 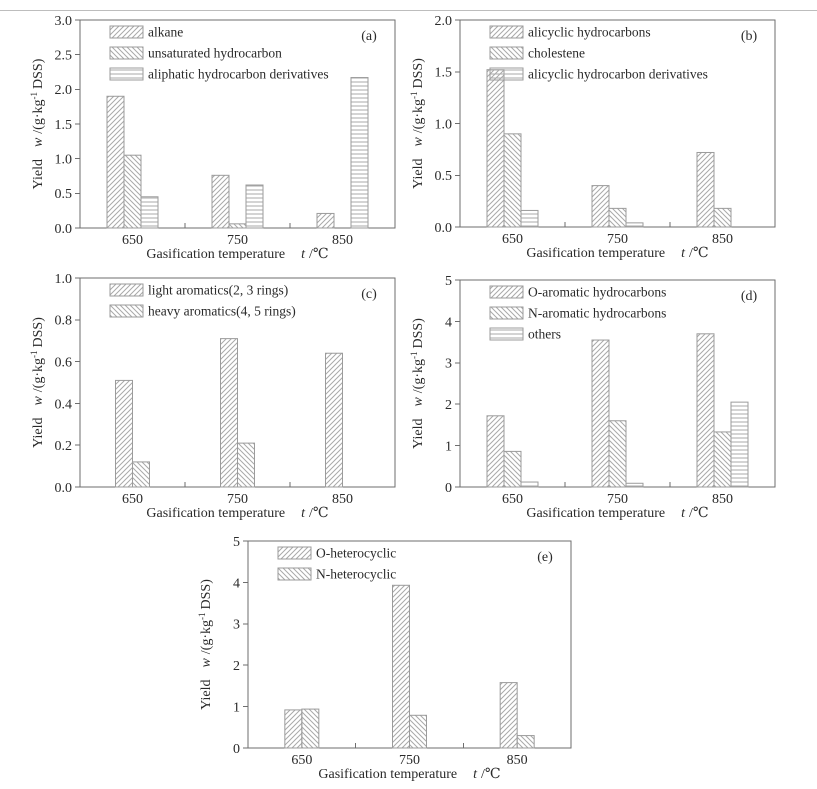 What do you see at coordinates (236, 708) in the screenshot?
I see `y-tick-label: 1` at bounding box center [236, 708].